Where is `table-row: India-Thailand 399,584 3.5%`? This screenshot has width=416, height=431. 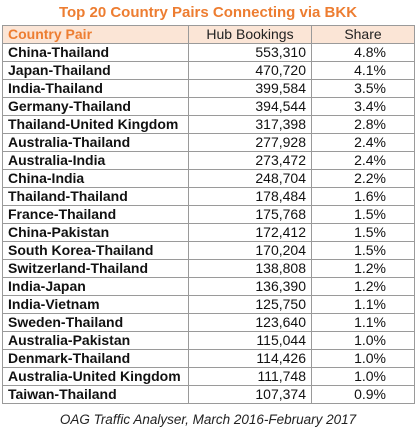
table-row: India-Thailand 399,584 3.5% is located at coordinates (208, 88).